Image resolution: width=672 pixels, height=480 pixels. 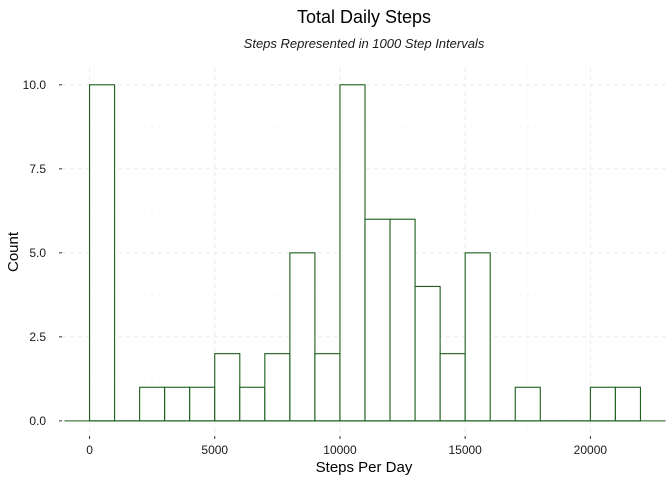 What do you see at coordinates (35, 85) in the screenshot?
I see `y-tick-label: 10.0` at bounding box center [35, 85].